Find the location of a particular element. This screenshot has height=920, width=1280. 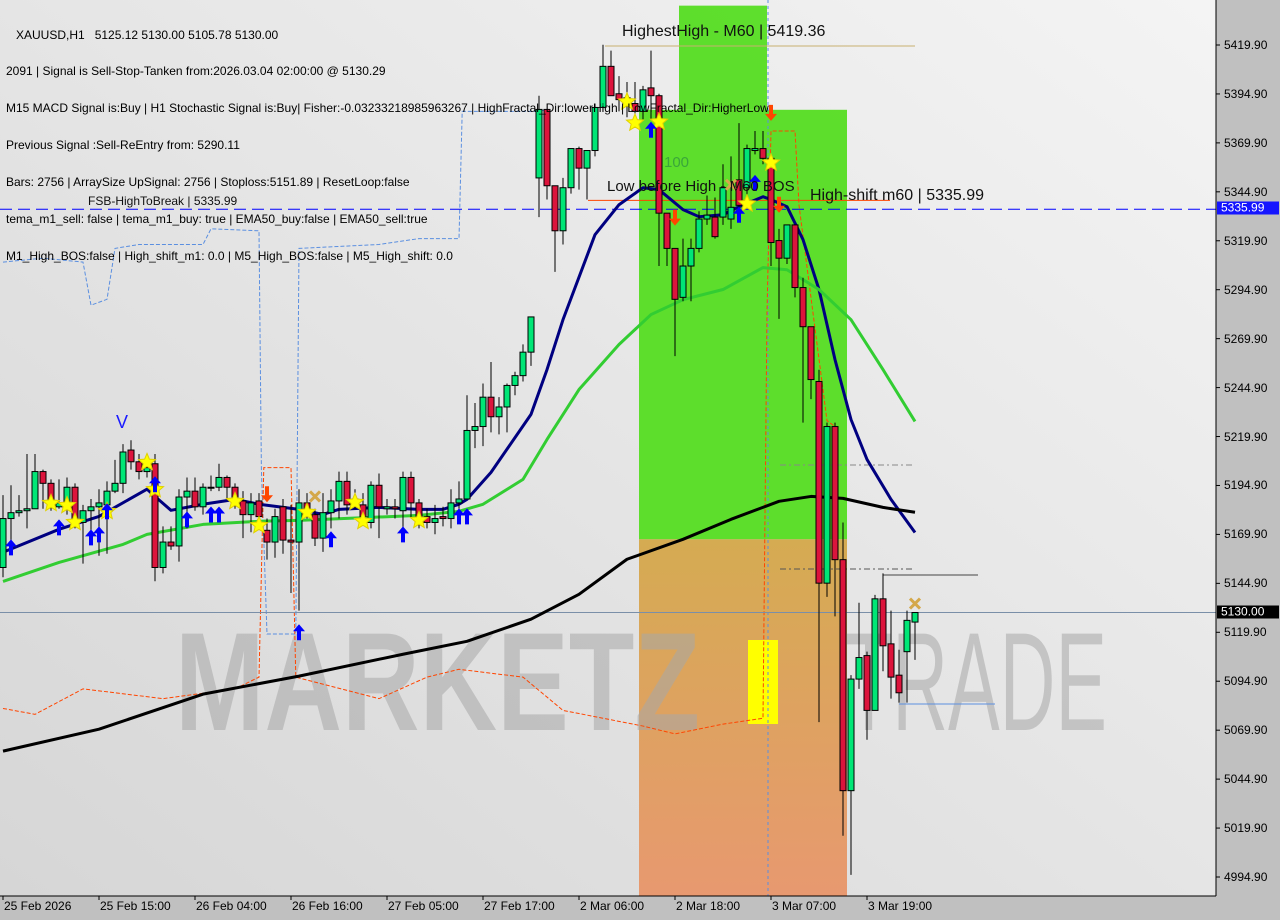

price-axis-label: 5044.90 is located at coordinates (1246, 779).